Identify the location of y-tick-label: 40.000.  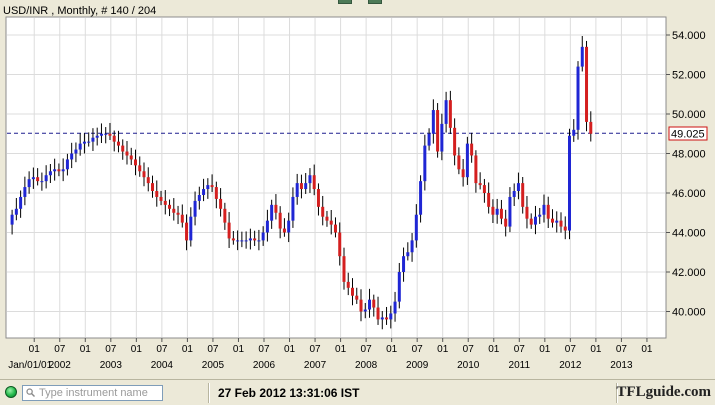
(689, 313).